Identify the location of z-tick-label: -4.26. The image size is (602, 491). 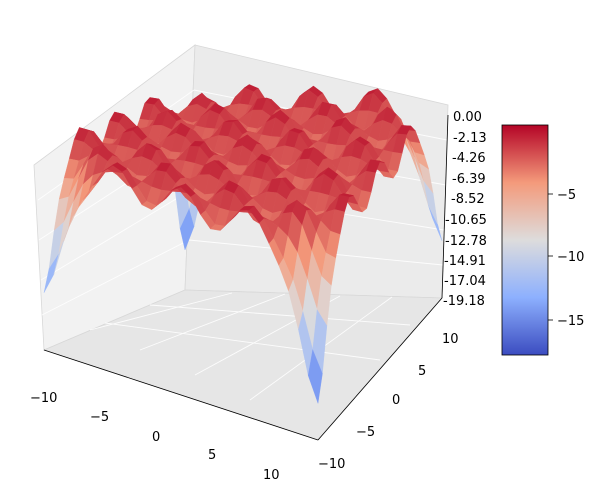
(469, 158).